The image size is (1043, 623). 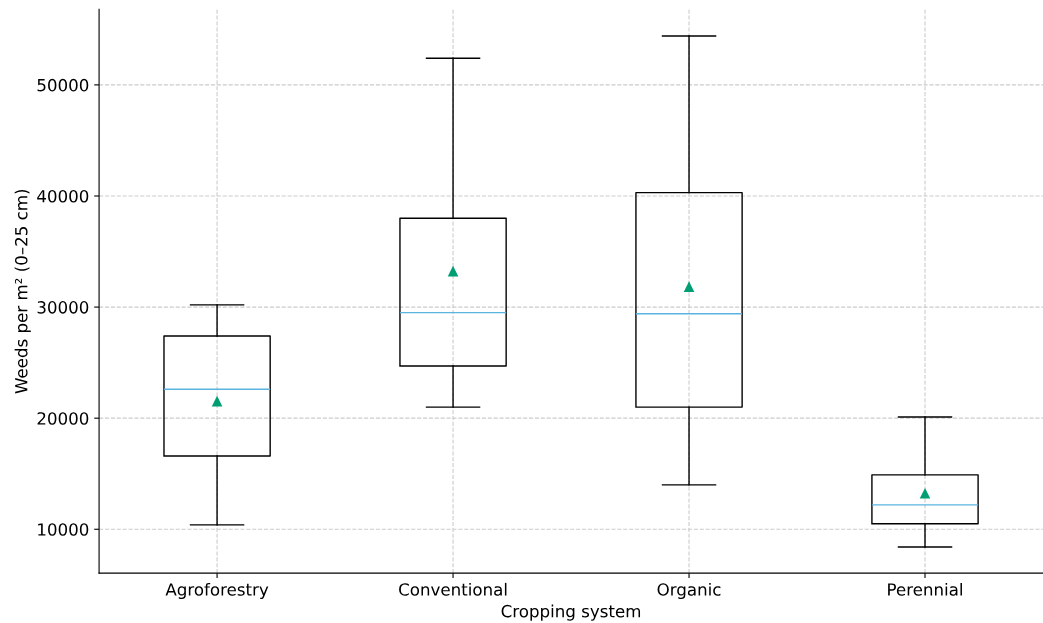 I want to click on y-axis-title: Weeds per m² (0–25 cm), so click(x=22, y=291).